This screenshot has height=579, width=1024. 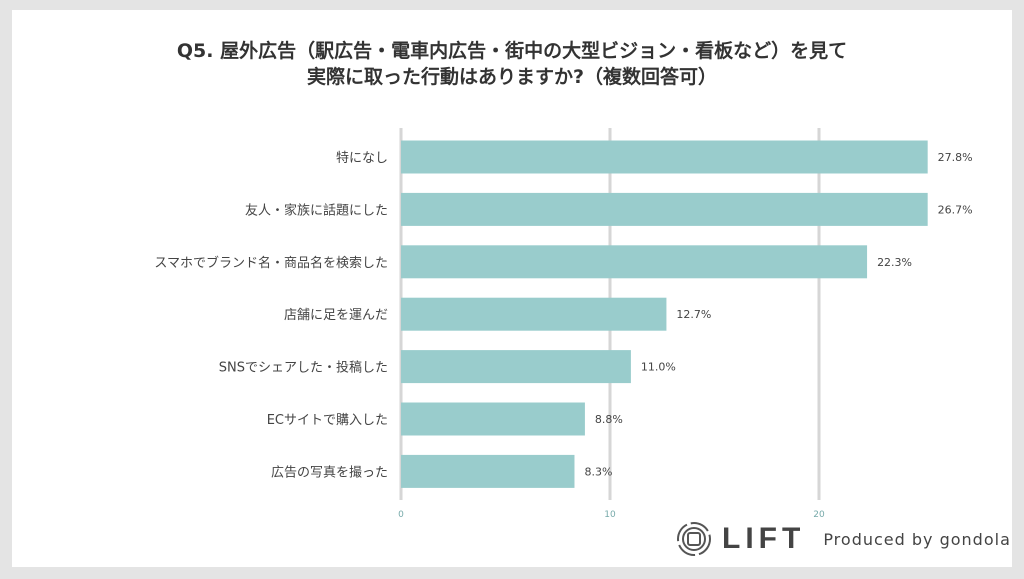 I want to click on category-label: 特になし, so click(x=362, y=158).